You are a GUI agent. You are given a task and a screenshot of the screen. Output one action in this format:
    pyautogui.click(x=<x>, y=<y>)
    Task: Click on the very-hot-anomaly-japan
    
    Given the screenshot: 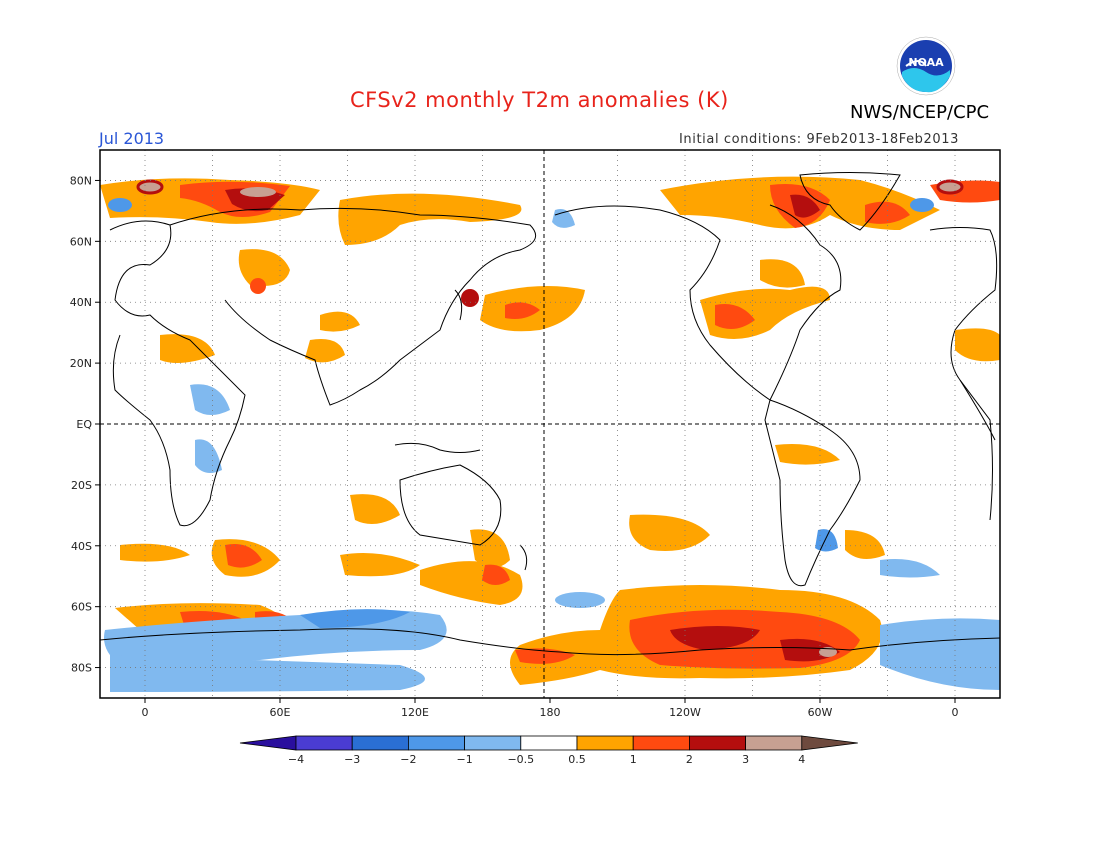 What is the action you would take?
    pyautogui.click(x=470, y=298)
    